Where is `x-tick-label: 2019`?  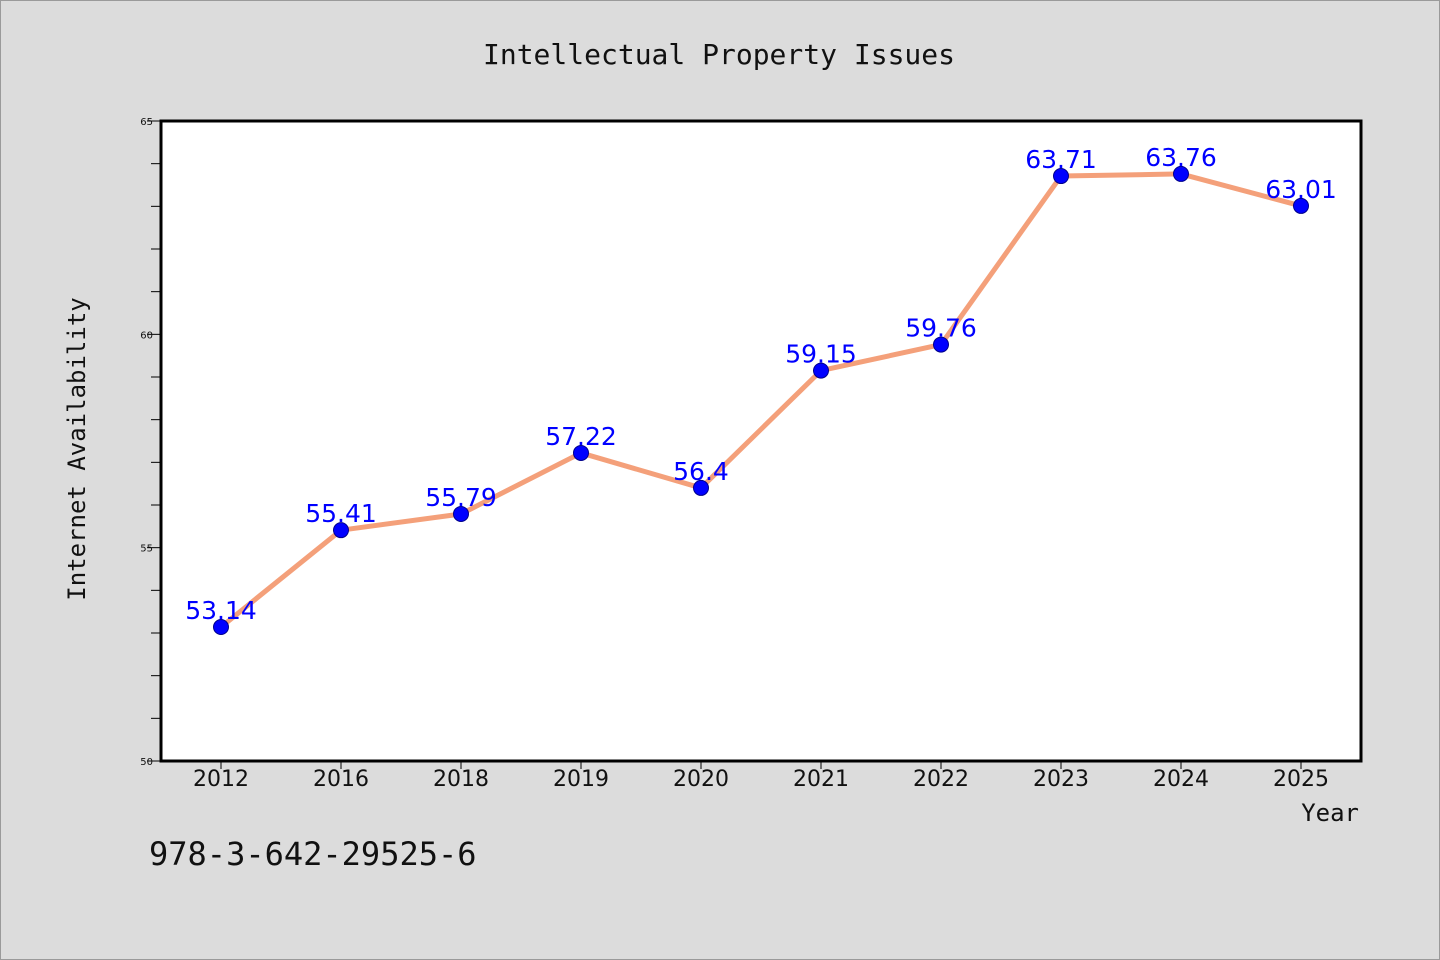 x-tick-label: 2019 is located at coordinates (581, 779).